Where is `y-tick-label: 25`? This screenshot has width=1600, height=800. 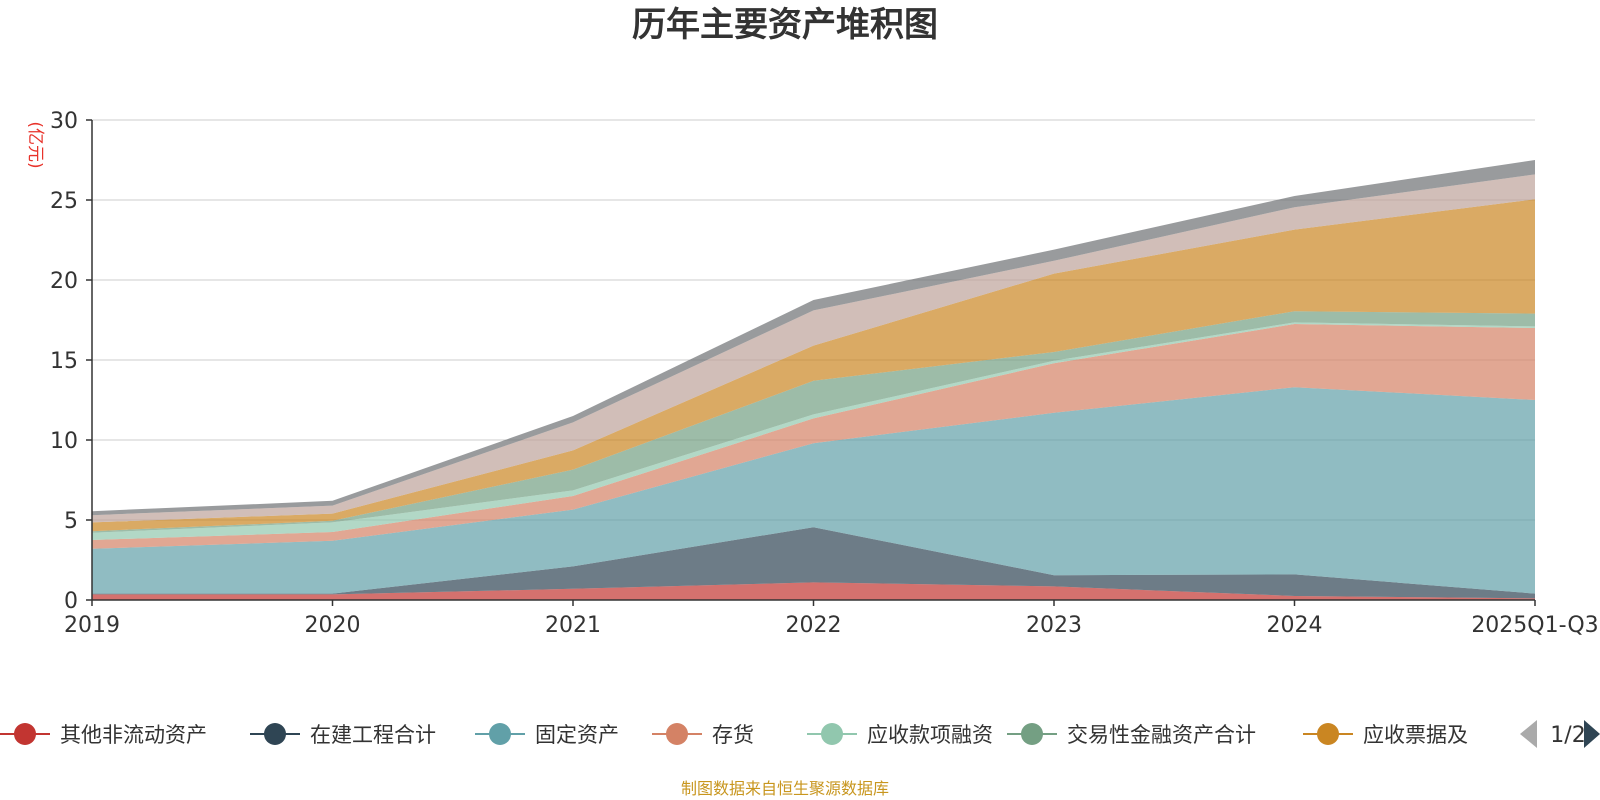
y-tick-label: 25 is located at coordinates (64, 201).